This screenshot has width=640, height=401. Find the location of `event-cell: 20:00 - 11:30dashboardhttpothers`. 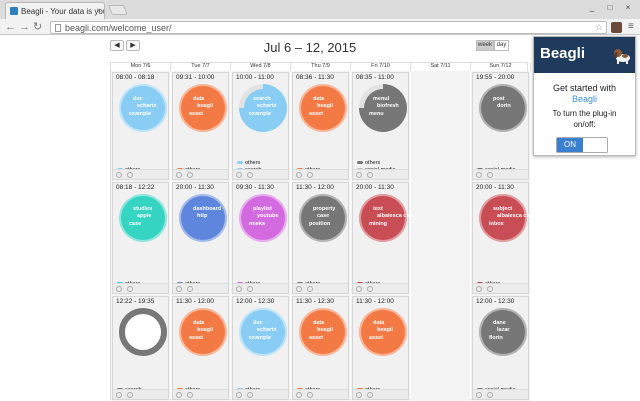

event-cell: 20:00 - 11:30dashboardhttpothers is located at coordinates (200, 238).